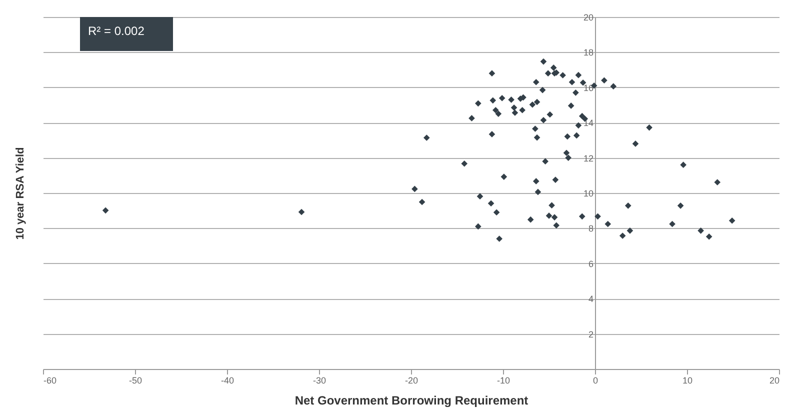 The image size is (786, 414). Describe the element at coordinates (319, 381) in the screenshot. I see `x-tick-label: -30` at that location.